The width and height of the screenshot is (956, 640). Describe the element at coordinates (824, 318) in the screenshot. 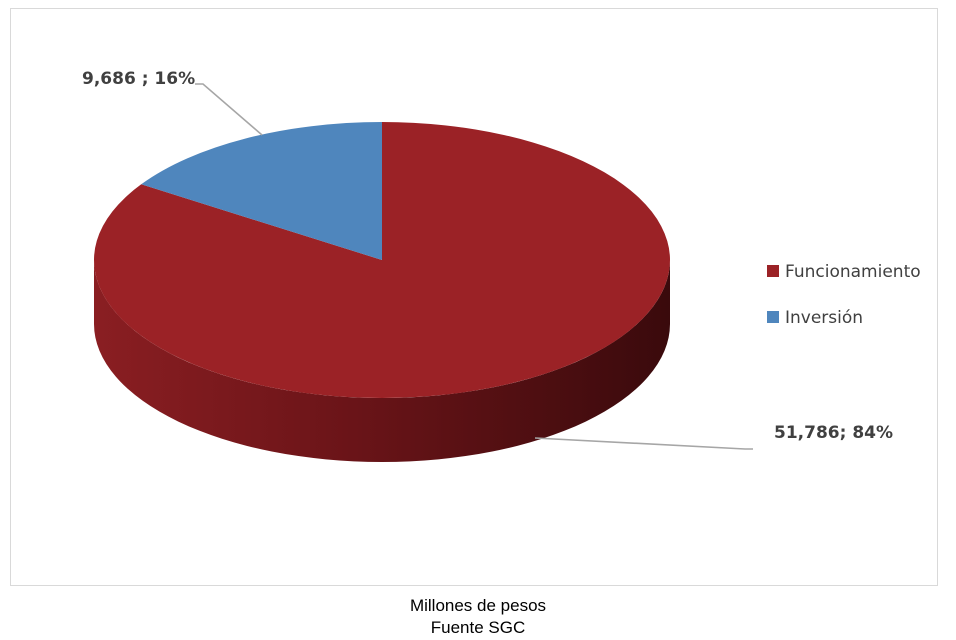

I see `legend-label-inversión: Inversión` at that location.